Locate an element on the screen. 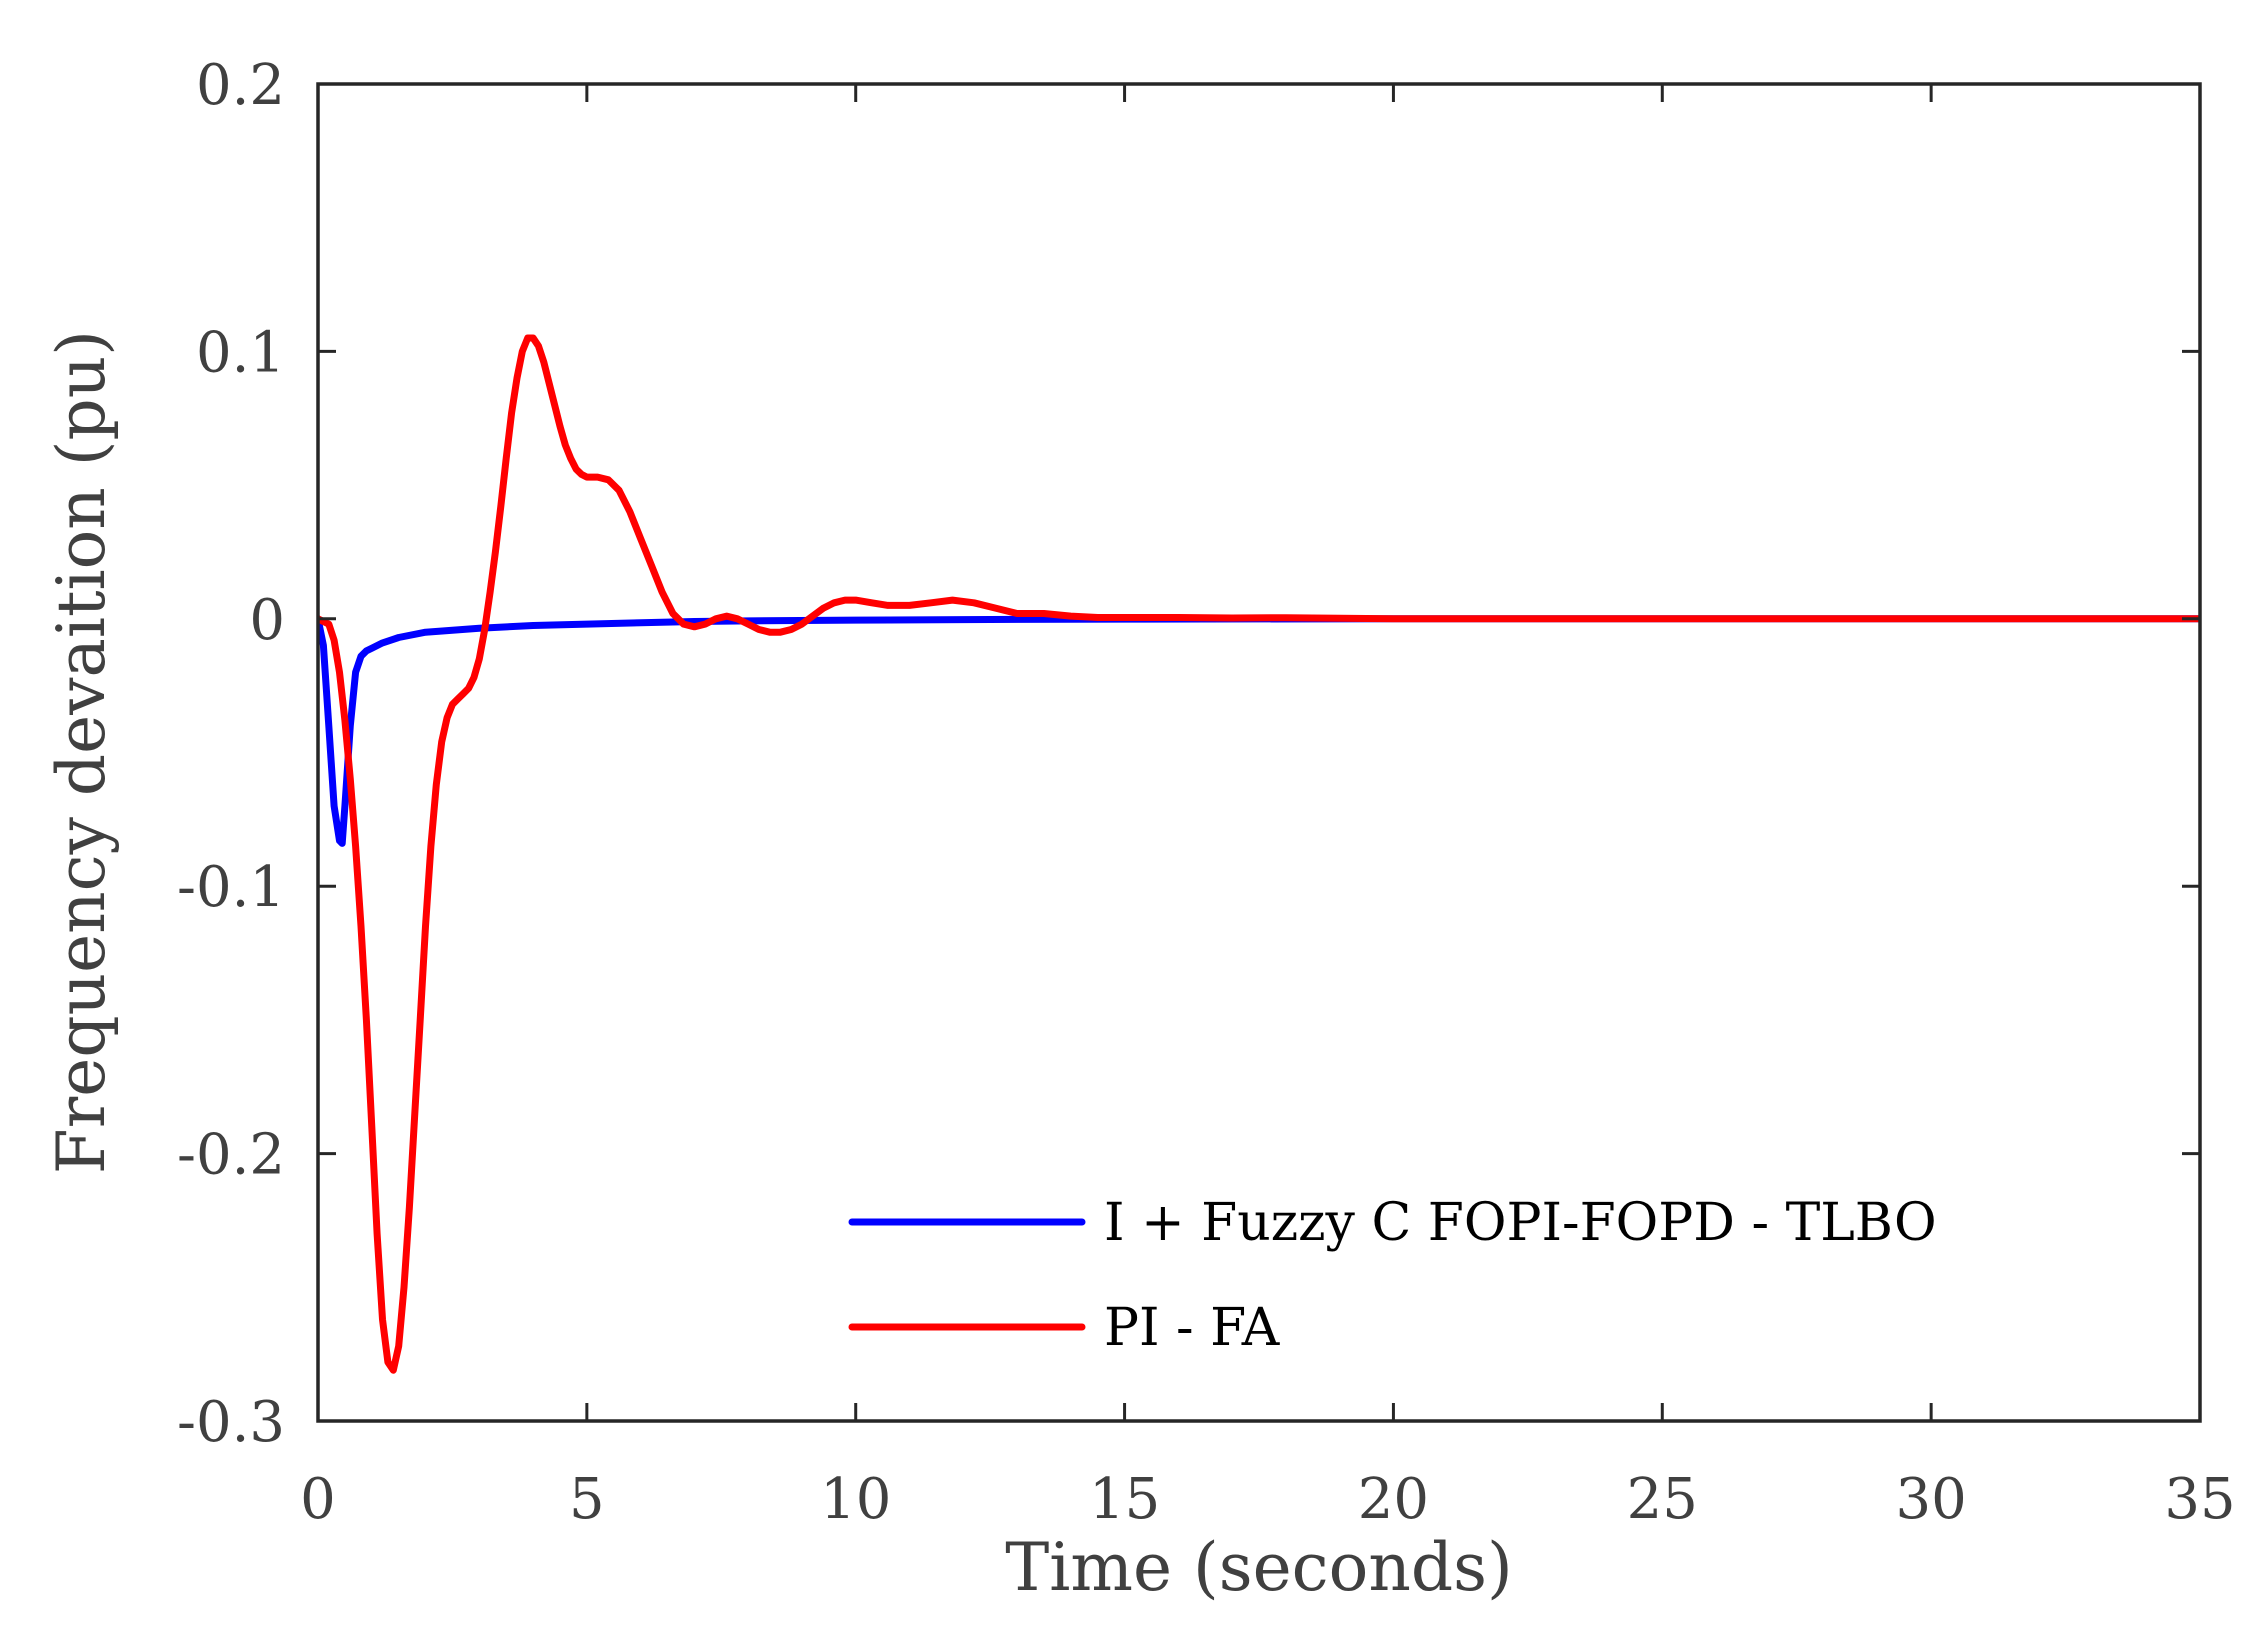  x-tick-label: 15 is located at coordinates (1124, 1499).